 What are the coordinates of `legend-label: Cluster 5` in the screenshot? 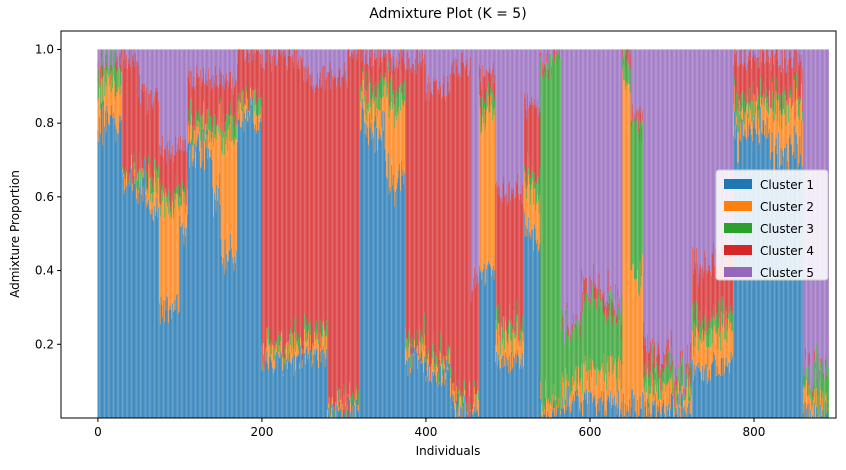 It's located at (787, 273).